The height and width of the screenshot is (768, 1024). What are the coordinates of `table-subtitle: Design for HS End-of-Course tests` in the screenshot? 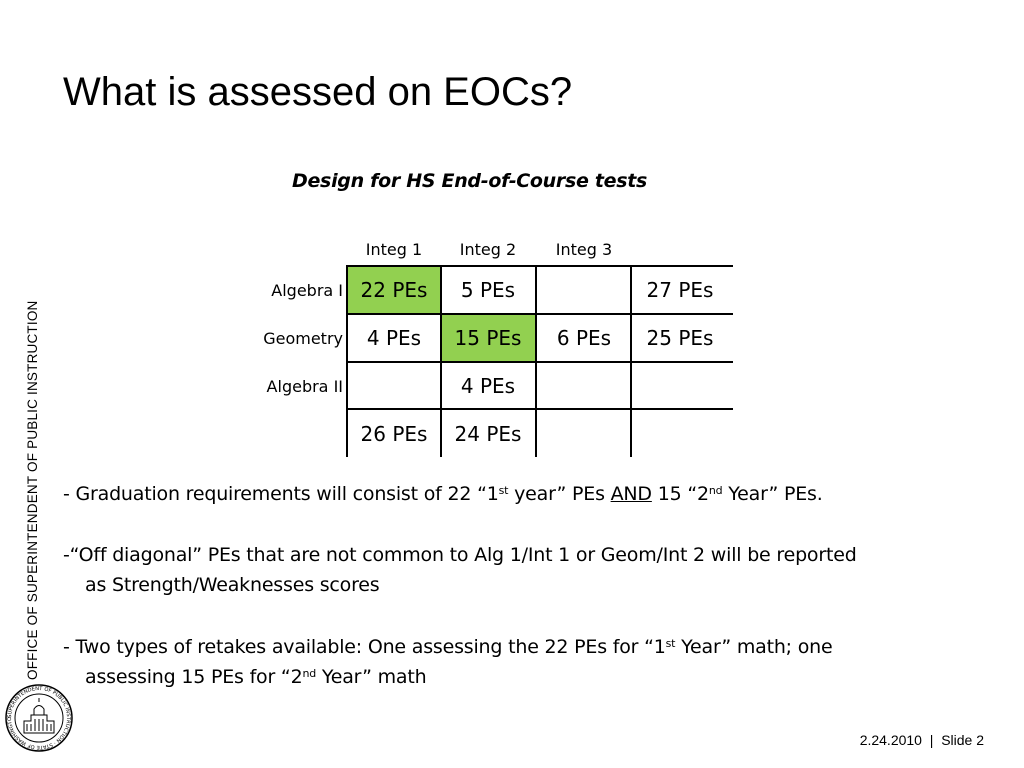 It's located at (470, 181).